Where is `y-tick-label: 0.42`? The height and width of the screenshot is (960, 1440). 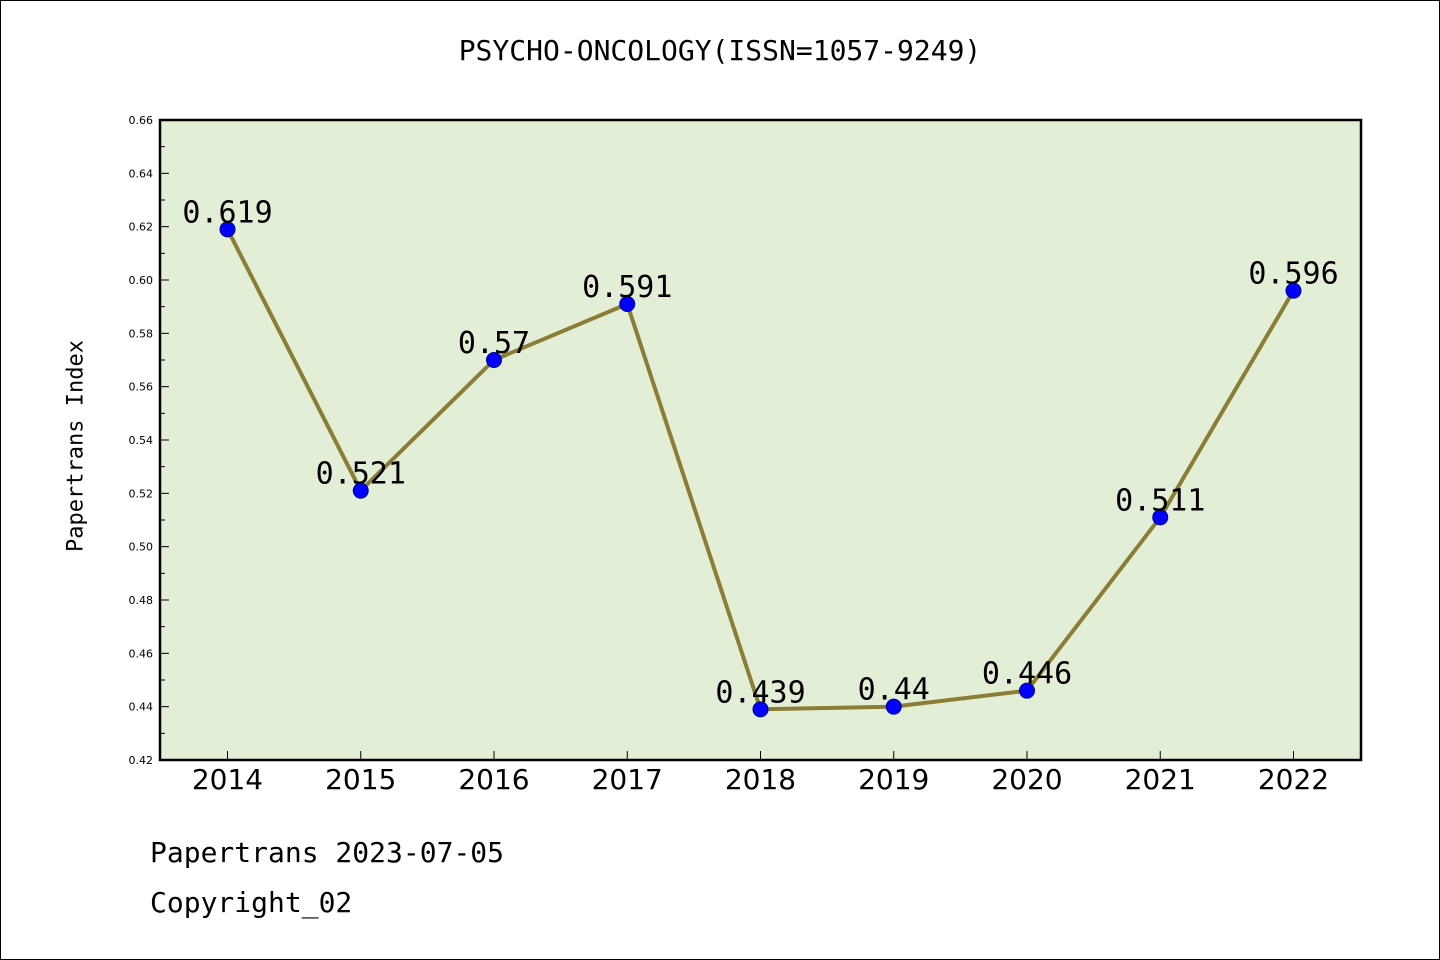 y-tick-label: 0.42 is located at coordinates (141, 760).